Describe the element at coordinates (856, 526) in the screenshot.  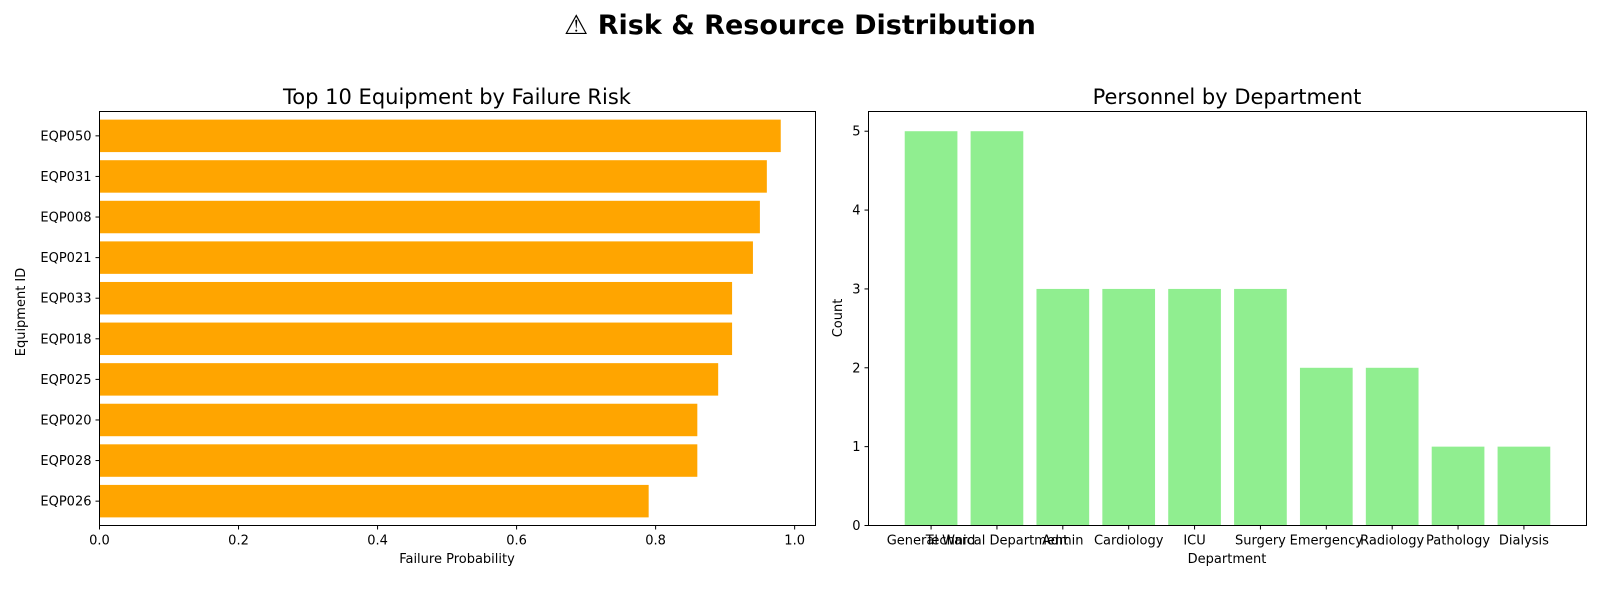
I see `count-tick-label: 0` at that location.